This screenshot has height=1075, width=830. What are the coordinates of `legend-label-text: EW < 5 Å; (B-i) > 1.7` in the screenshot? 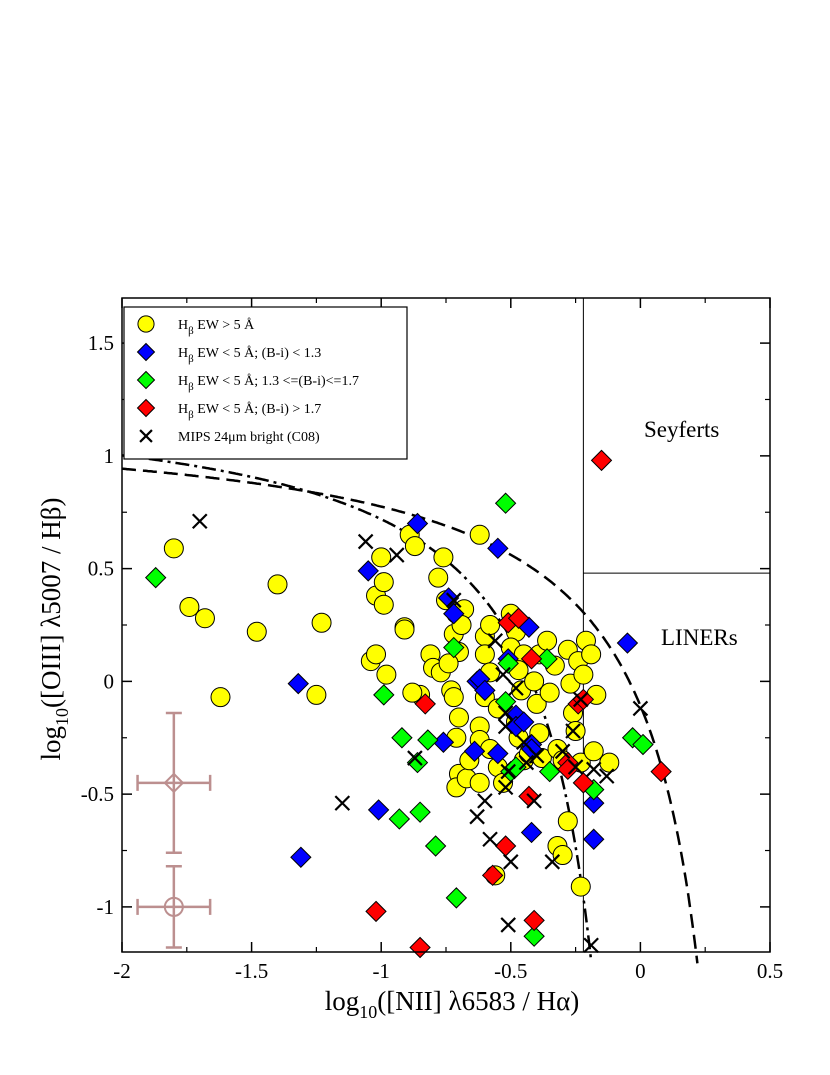 It's located at (258, 409).